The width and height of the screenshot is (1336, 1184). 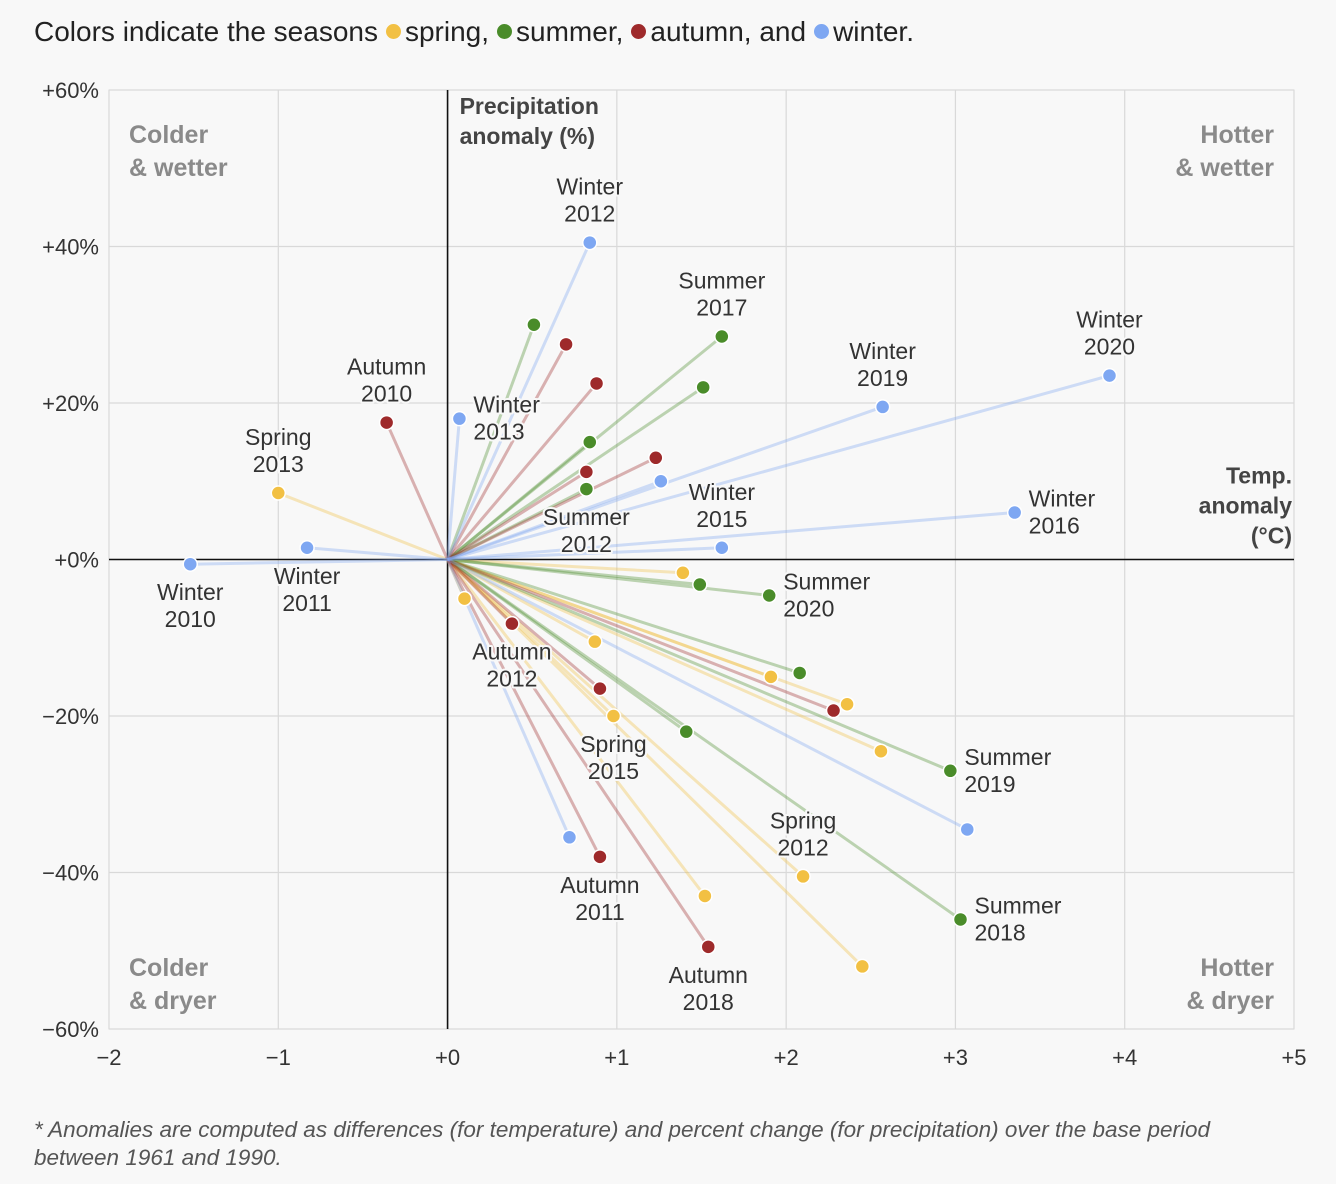 What do you see at coordinates (590, 200) in the screenshot?
I see `winter-point-label: Winter 2012` at bounding box center [590, 200].